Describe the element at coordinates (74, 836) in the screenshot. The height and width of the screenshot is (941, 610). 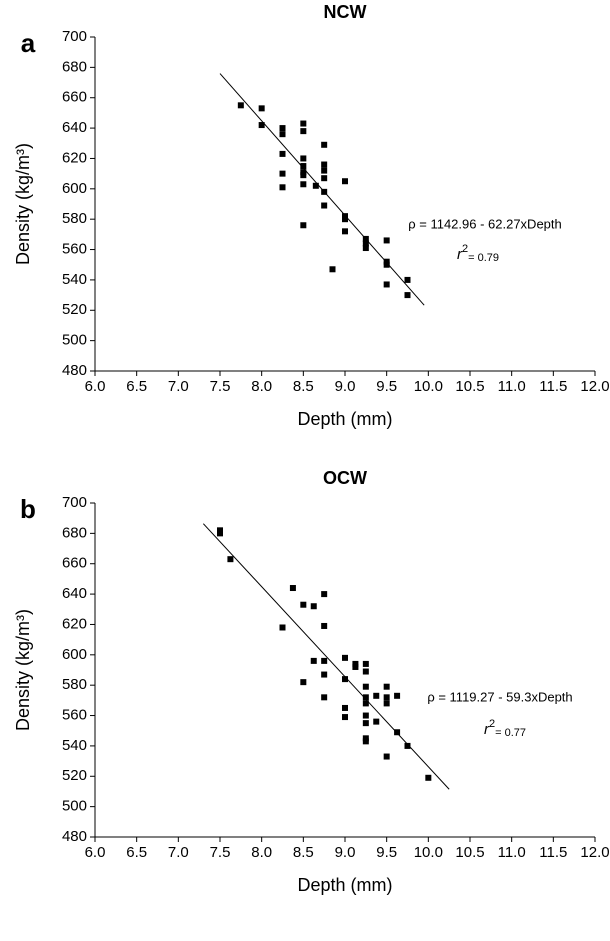
I see `y-tick-label: 480` at that location.